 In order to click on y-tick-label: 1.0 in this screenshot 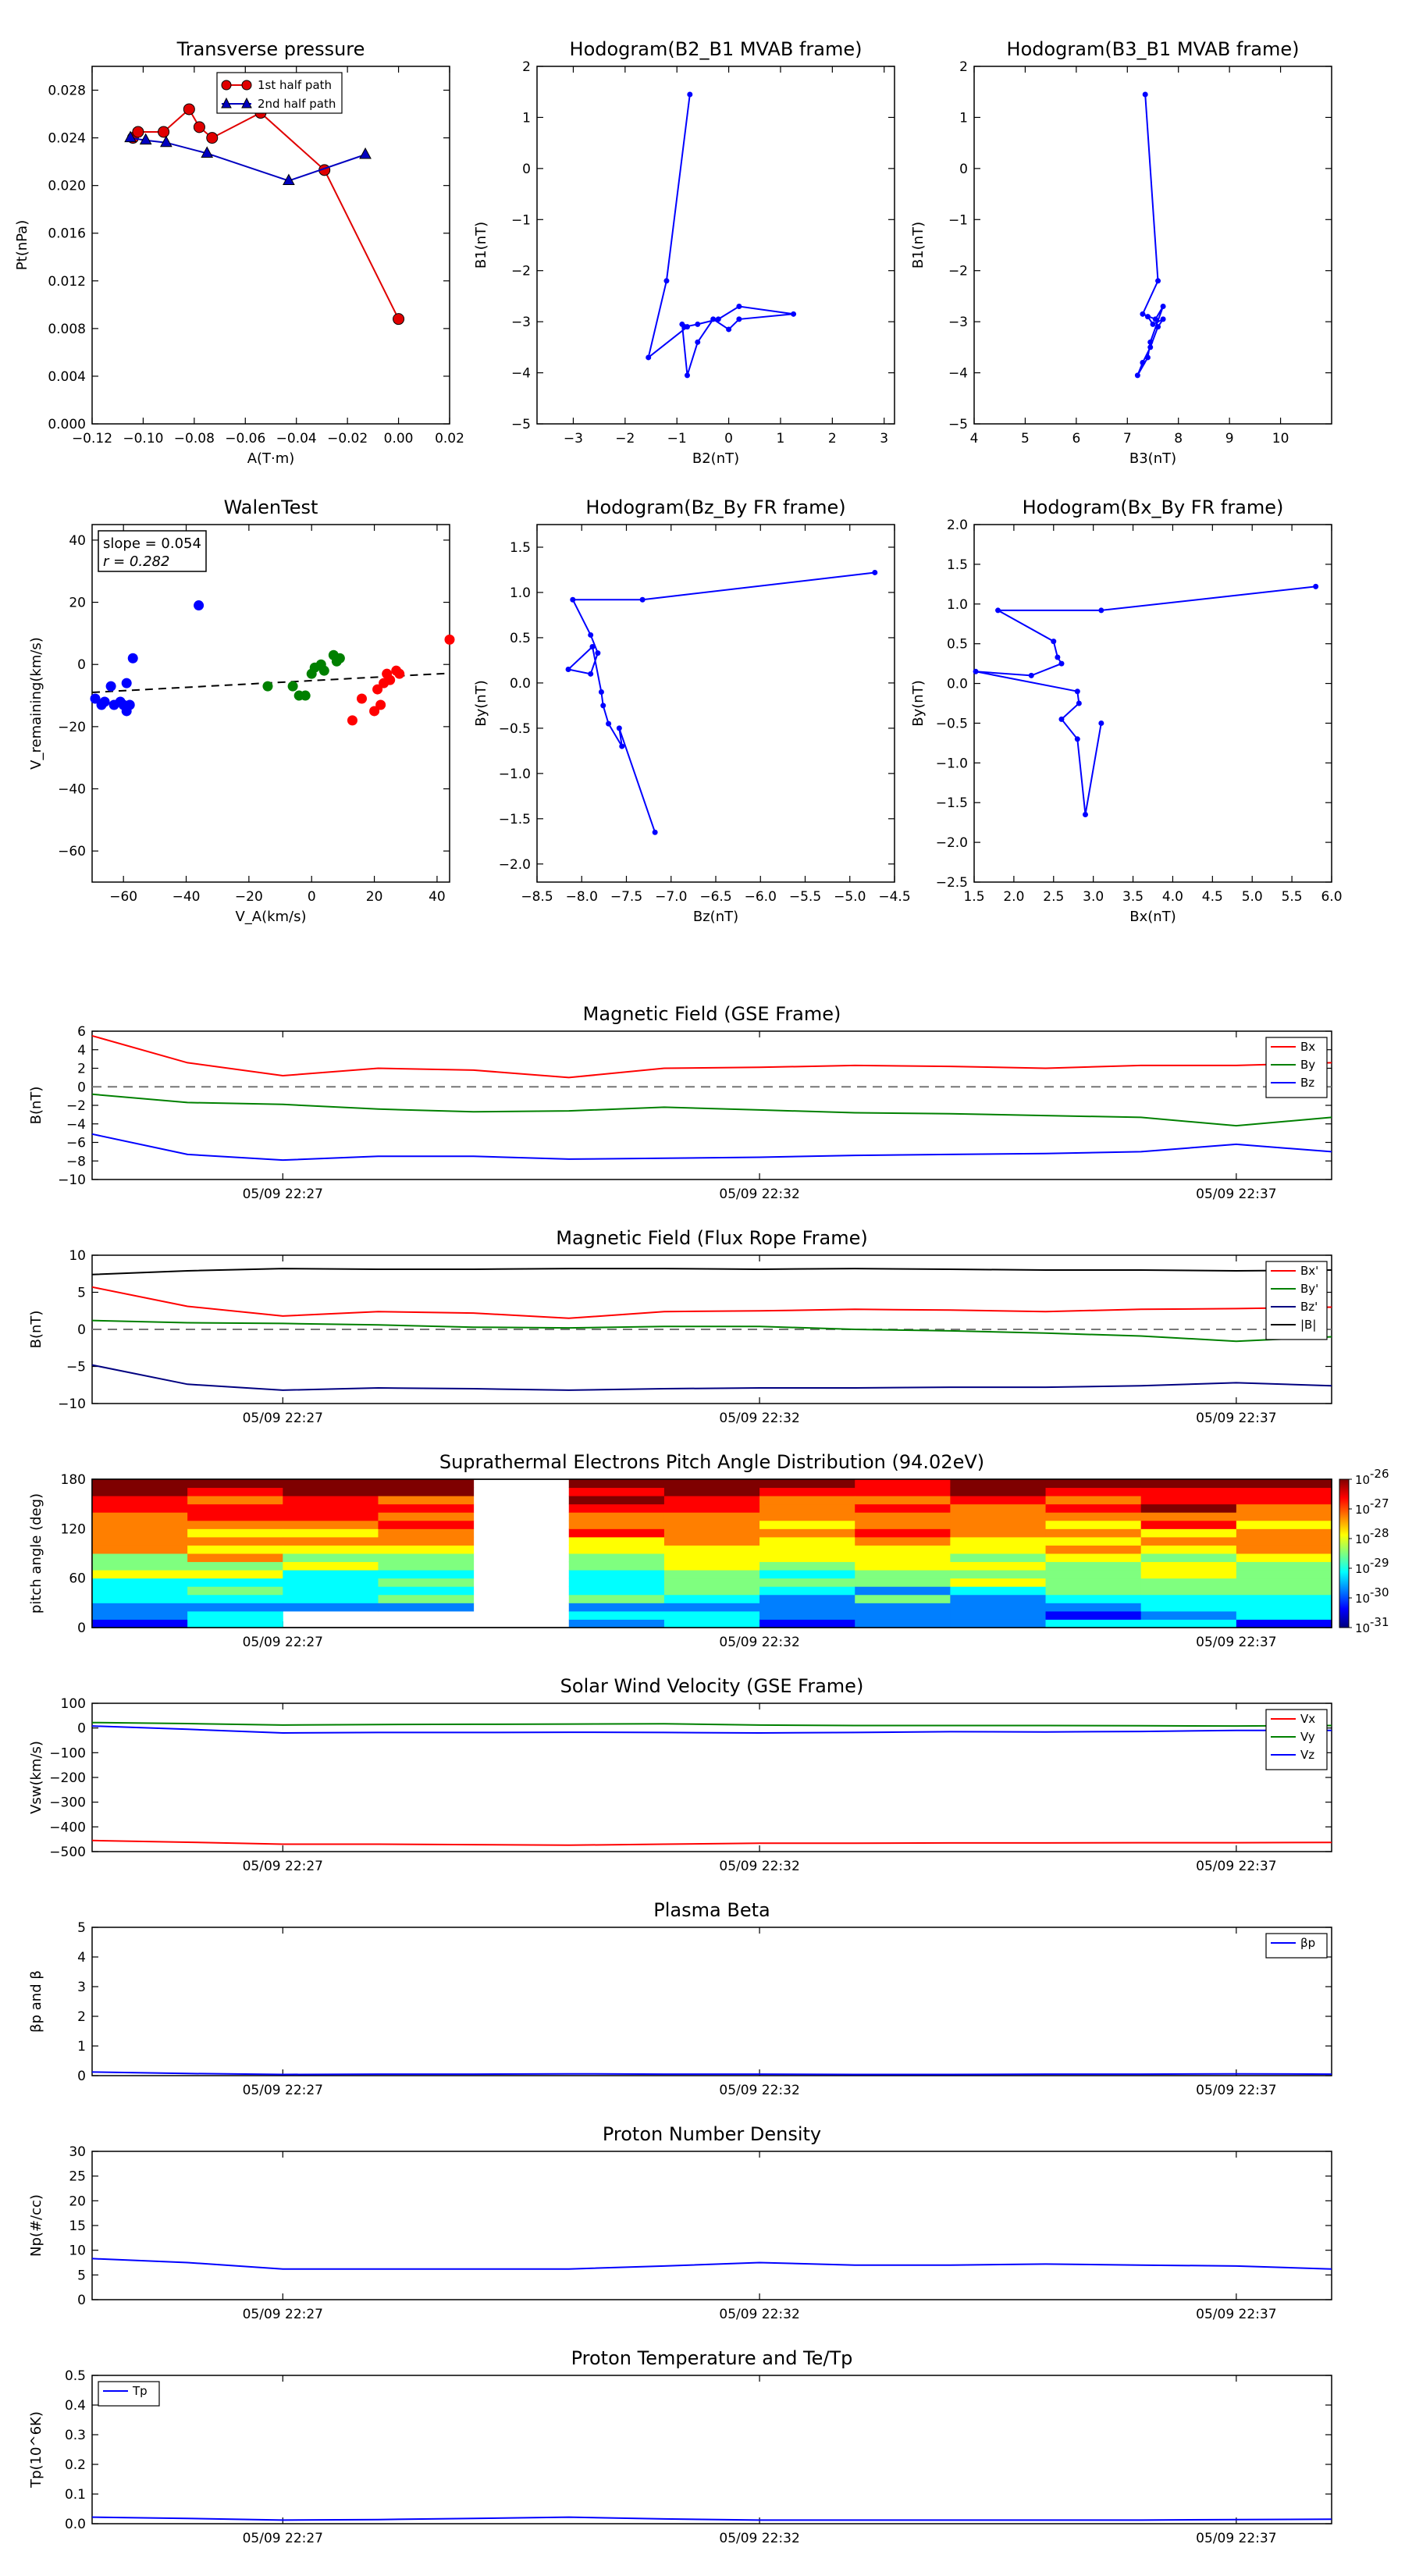, I will do `click(520, 593)`.